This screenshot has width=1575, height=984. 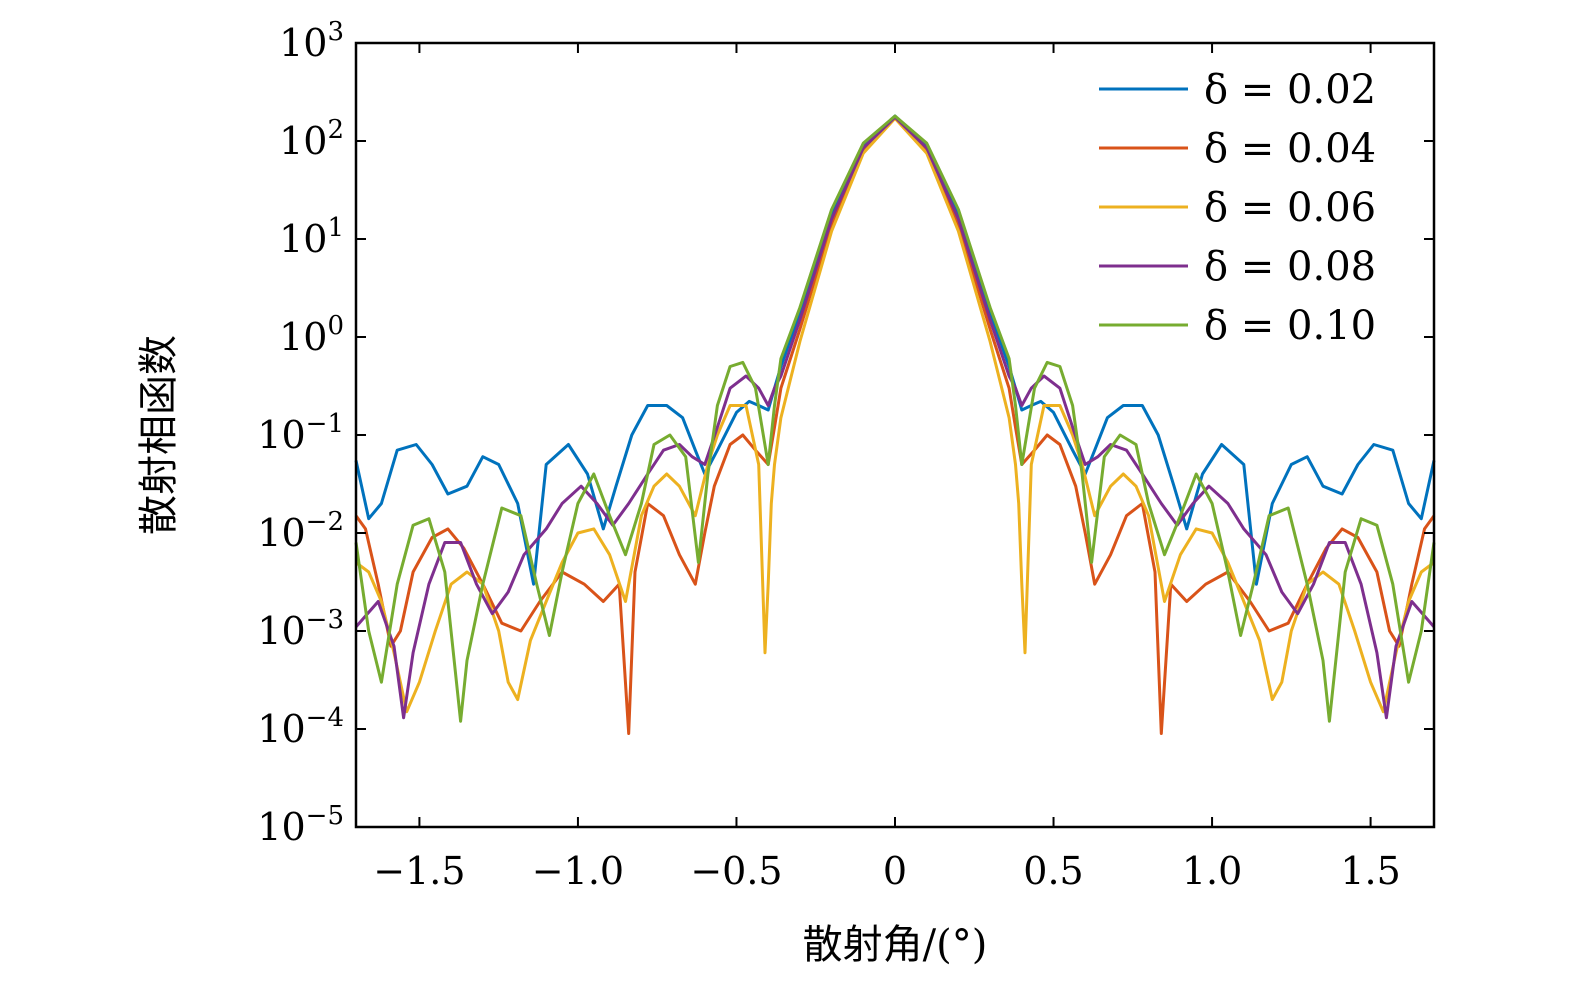 What do you see at coordinates (1290, 326) in the screenshot?
I see `legend-label: δ = 0.10` at bounding box center [1290, 326].